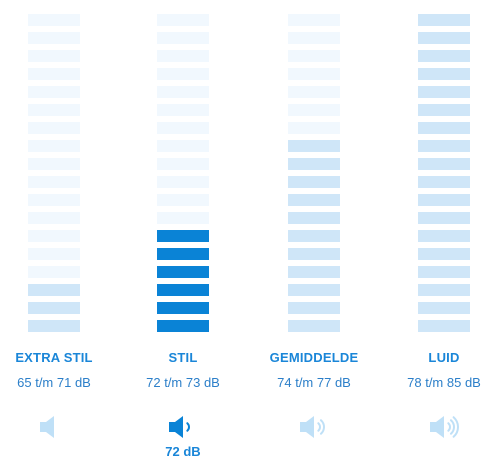 The height and width of the screenshot is (462, 500). I want to click on category-range: 74 t/m 77 dB, so click(314, 382).